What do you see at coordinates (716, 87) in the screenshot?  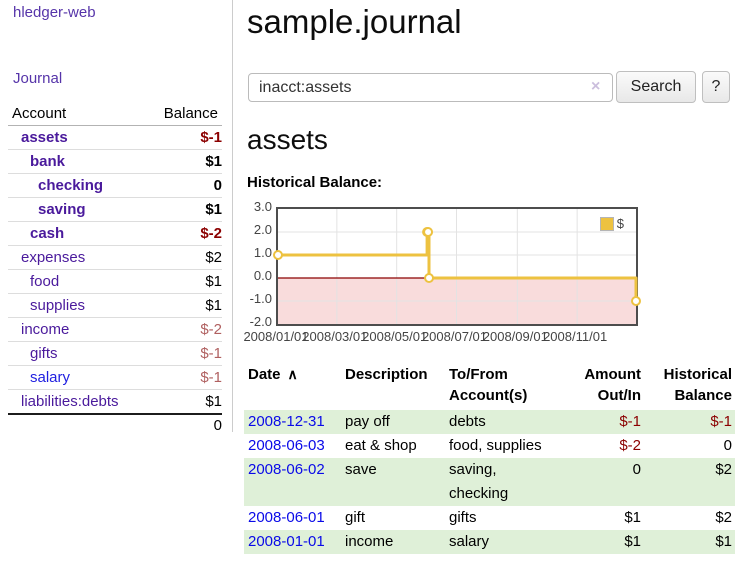 I see `help-button: ?` at bounding box center [716, 87].